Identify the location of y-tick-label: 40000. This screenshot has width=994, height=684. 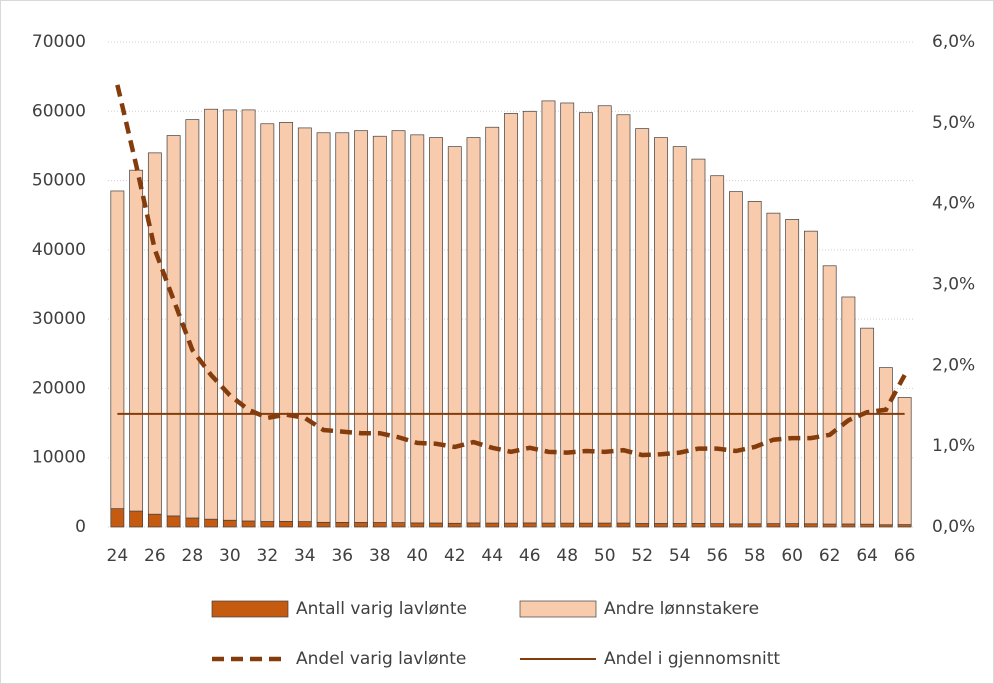
(59, 250).